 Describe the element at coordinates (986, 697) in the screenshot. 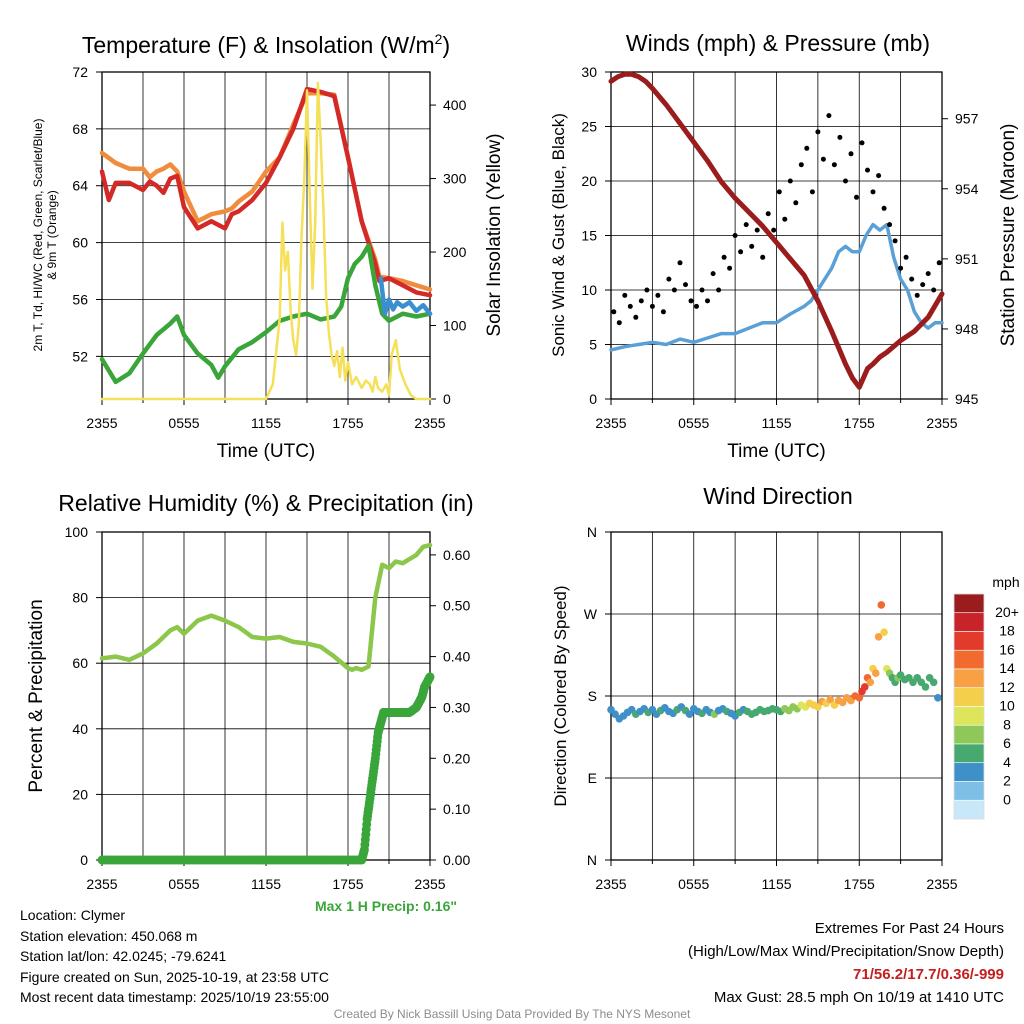

I see `speed-colorbar: mph 20+ 18 16 14 12 10 8 6 4 2 0` at that location.